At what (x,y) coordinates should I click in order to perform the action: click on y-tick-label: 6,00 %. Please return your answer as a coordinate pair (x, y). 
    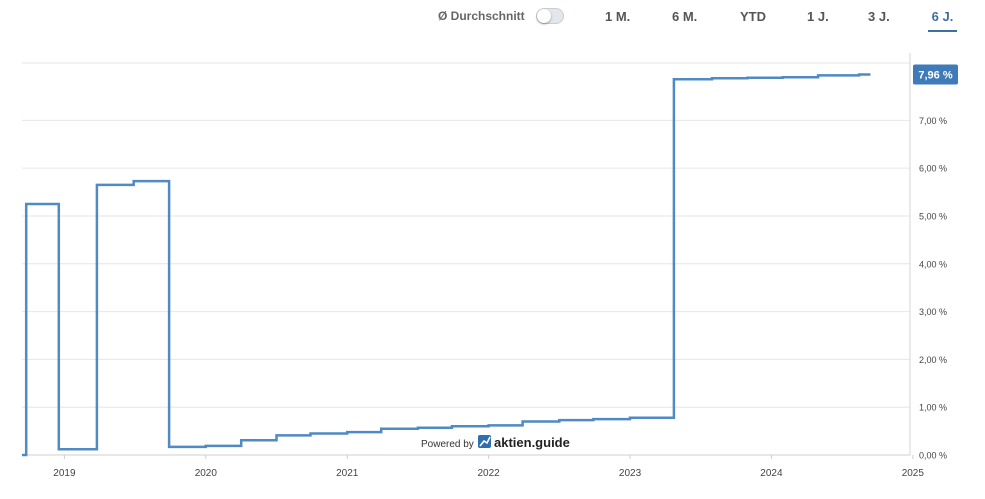
    Looking at the image, I should click on (933, 169).